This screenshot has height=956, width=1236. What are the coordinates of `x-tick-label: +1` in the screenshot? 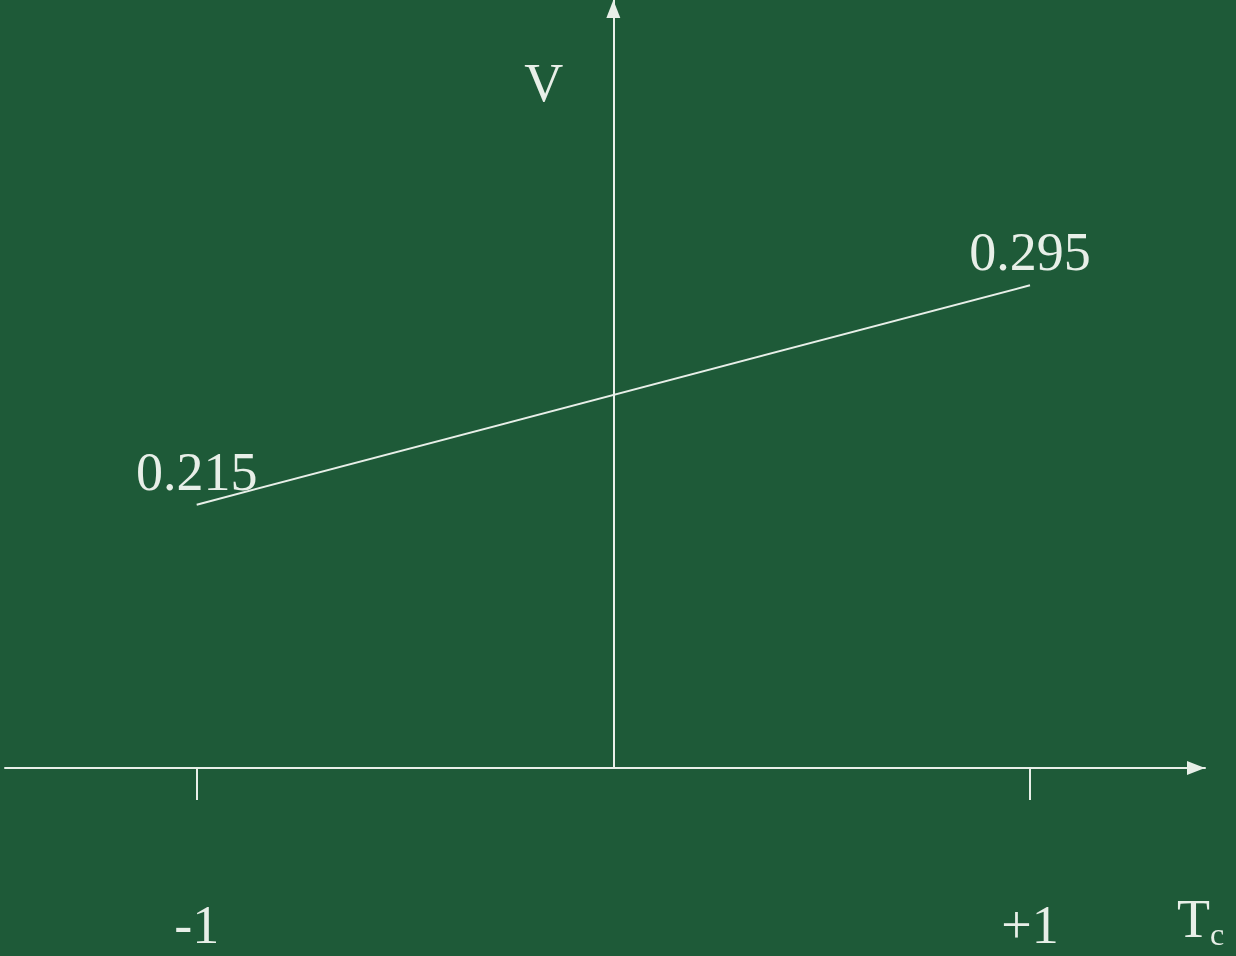 It's located at (1030, 925).